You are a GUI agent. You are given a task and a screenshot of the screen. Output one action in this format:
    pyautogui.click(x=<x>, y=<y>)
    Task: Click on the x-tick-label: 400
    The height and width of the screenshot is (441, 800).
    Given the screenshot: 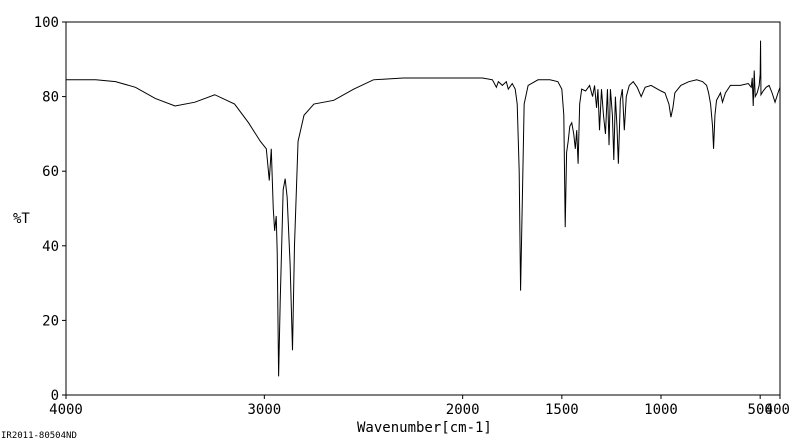 What is the action you would take?
    pyautogui.click(x=777, y=410)
    